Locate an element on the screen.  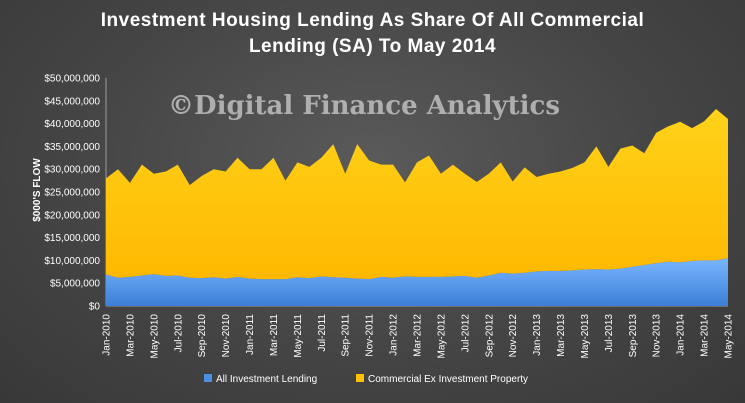
y-tick-label: $15,000,000 is located at coordinates (72, 238).